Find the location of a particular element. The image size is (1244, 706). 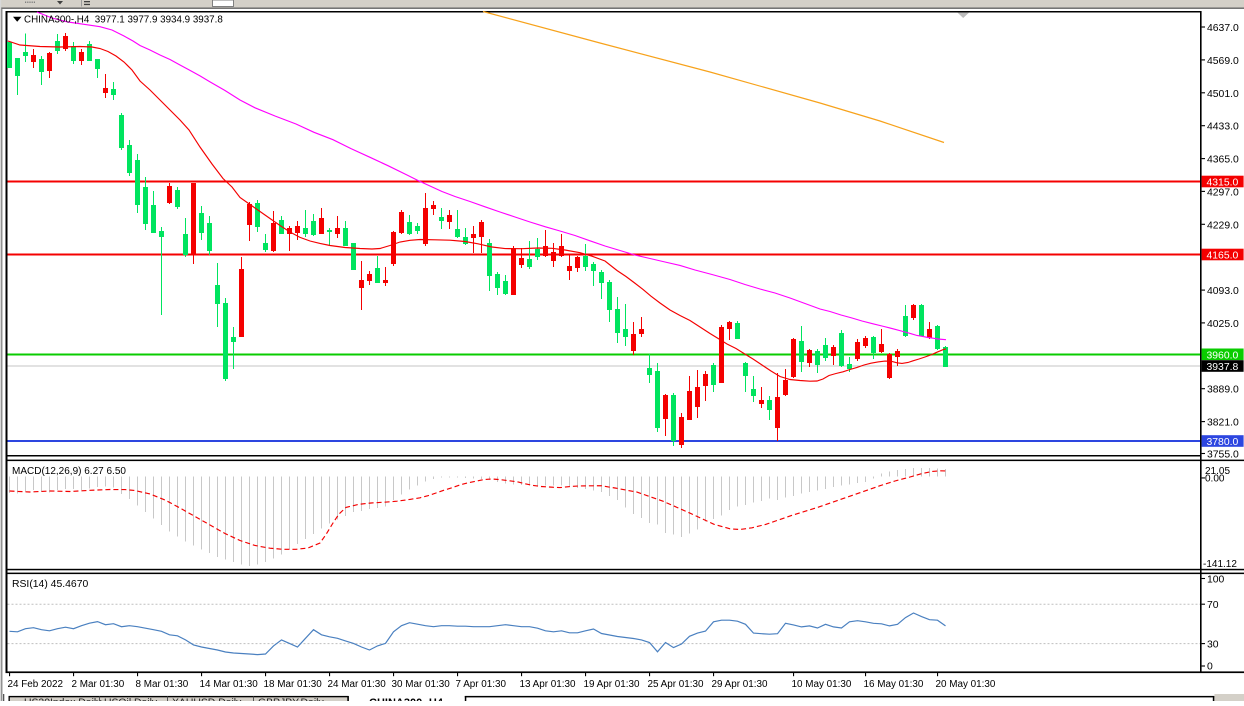

svg-text: 3780.0 is located at coordinates (1223, 442).